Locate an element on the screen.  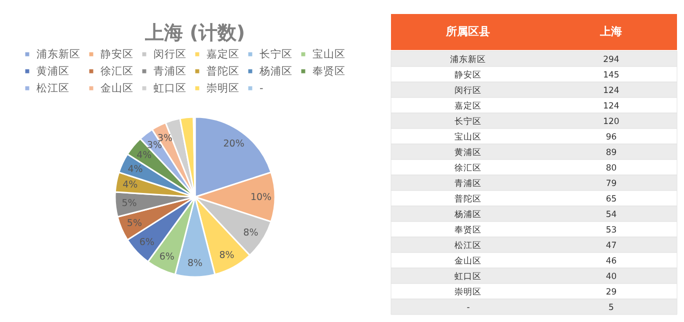
data-label: 47 is located at coordinates (611, 245).